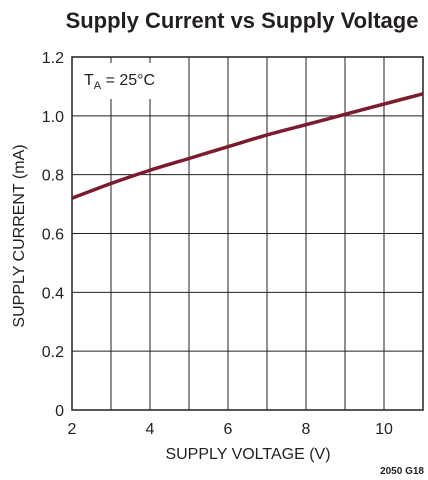 The width and height of the screenshot is (428, 480). Describe the element at coordinates (89, 80) in the screenshot. I see `annotation-main: T` at that location.